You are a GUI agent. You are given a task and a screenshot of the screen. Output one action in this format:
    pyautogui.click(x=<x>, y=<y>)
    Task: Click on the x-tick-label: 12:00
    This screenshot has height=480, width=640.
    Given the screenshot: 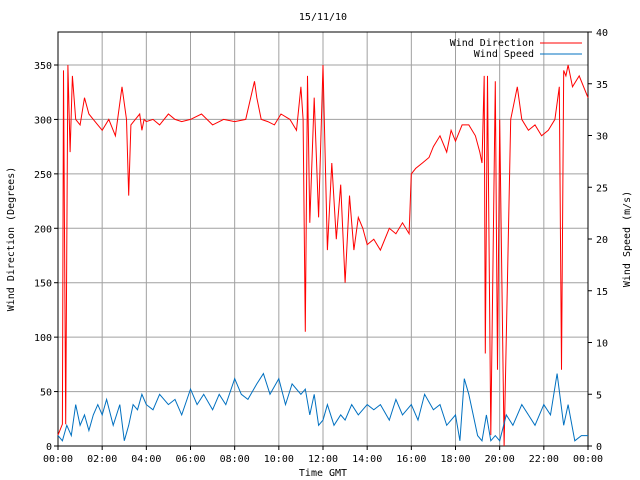 What is the action you would take?
    pyautogui.click(x=323, y=459)
    